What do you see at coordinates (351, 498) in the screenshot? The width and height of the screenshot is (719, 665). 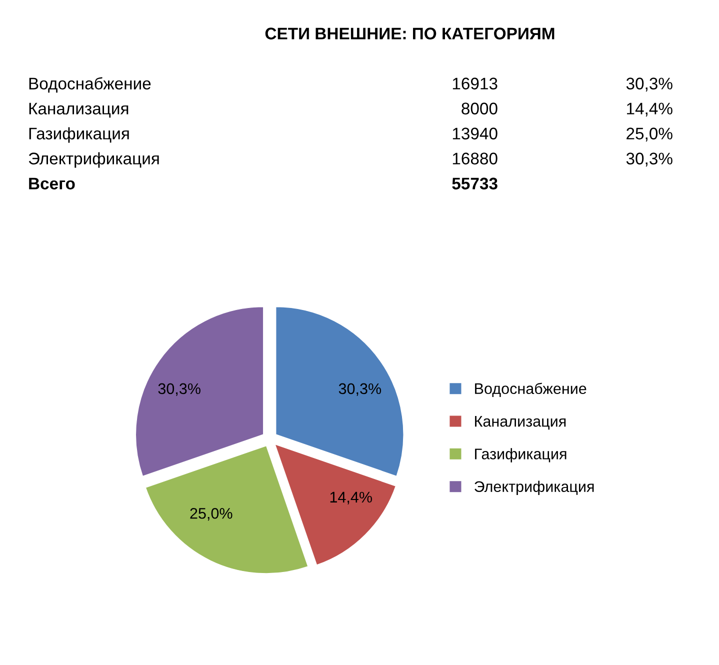 I see `data-label: 14,4%` at bounding box center [351, 498].